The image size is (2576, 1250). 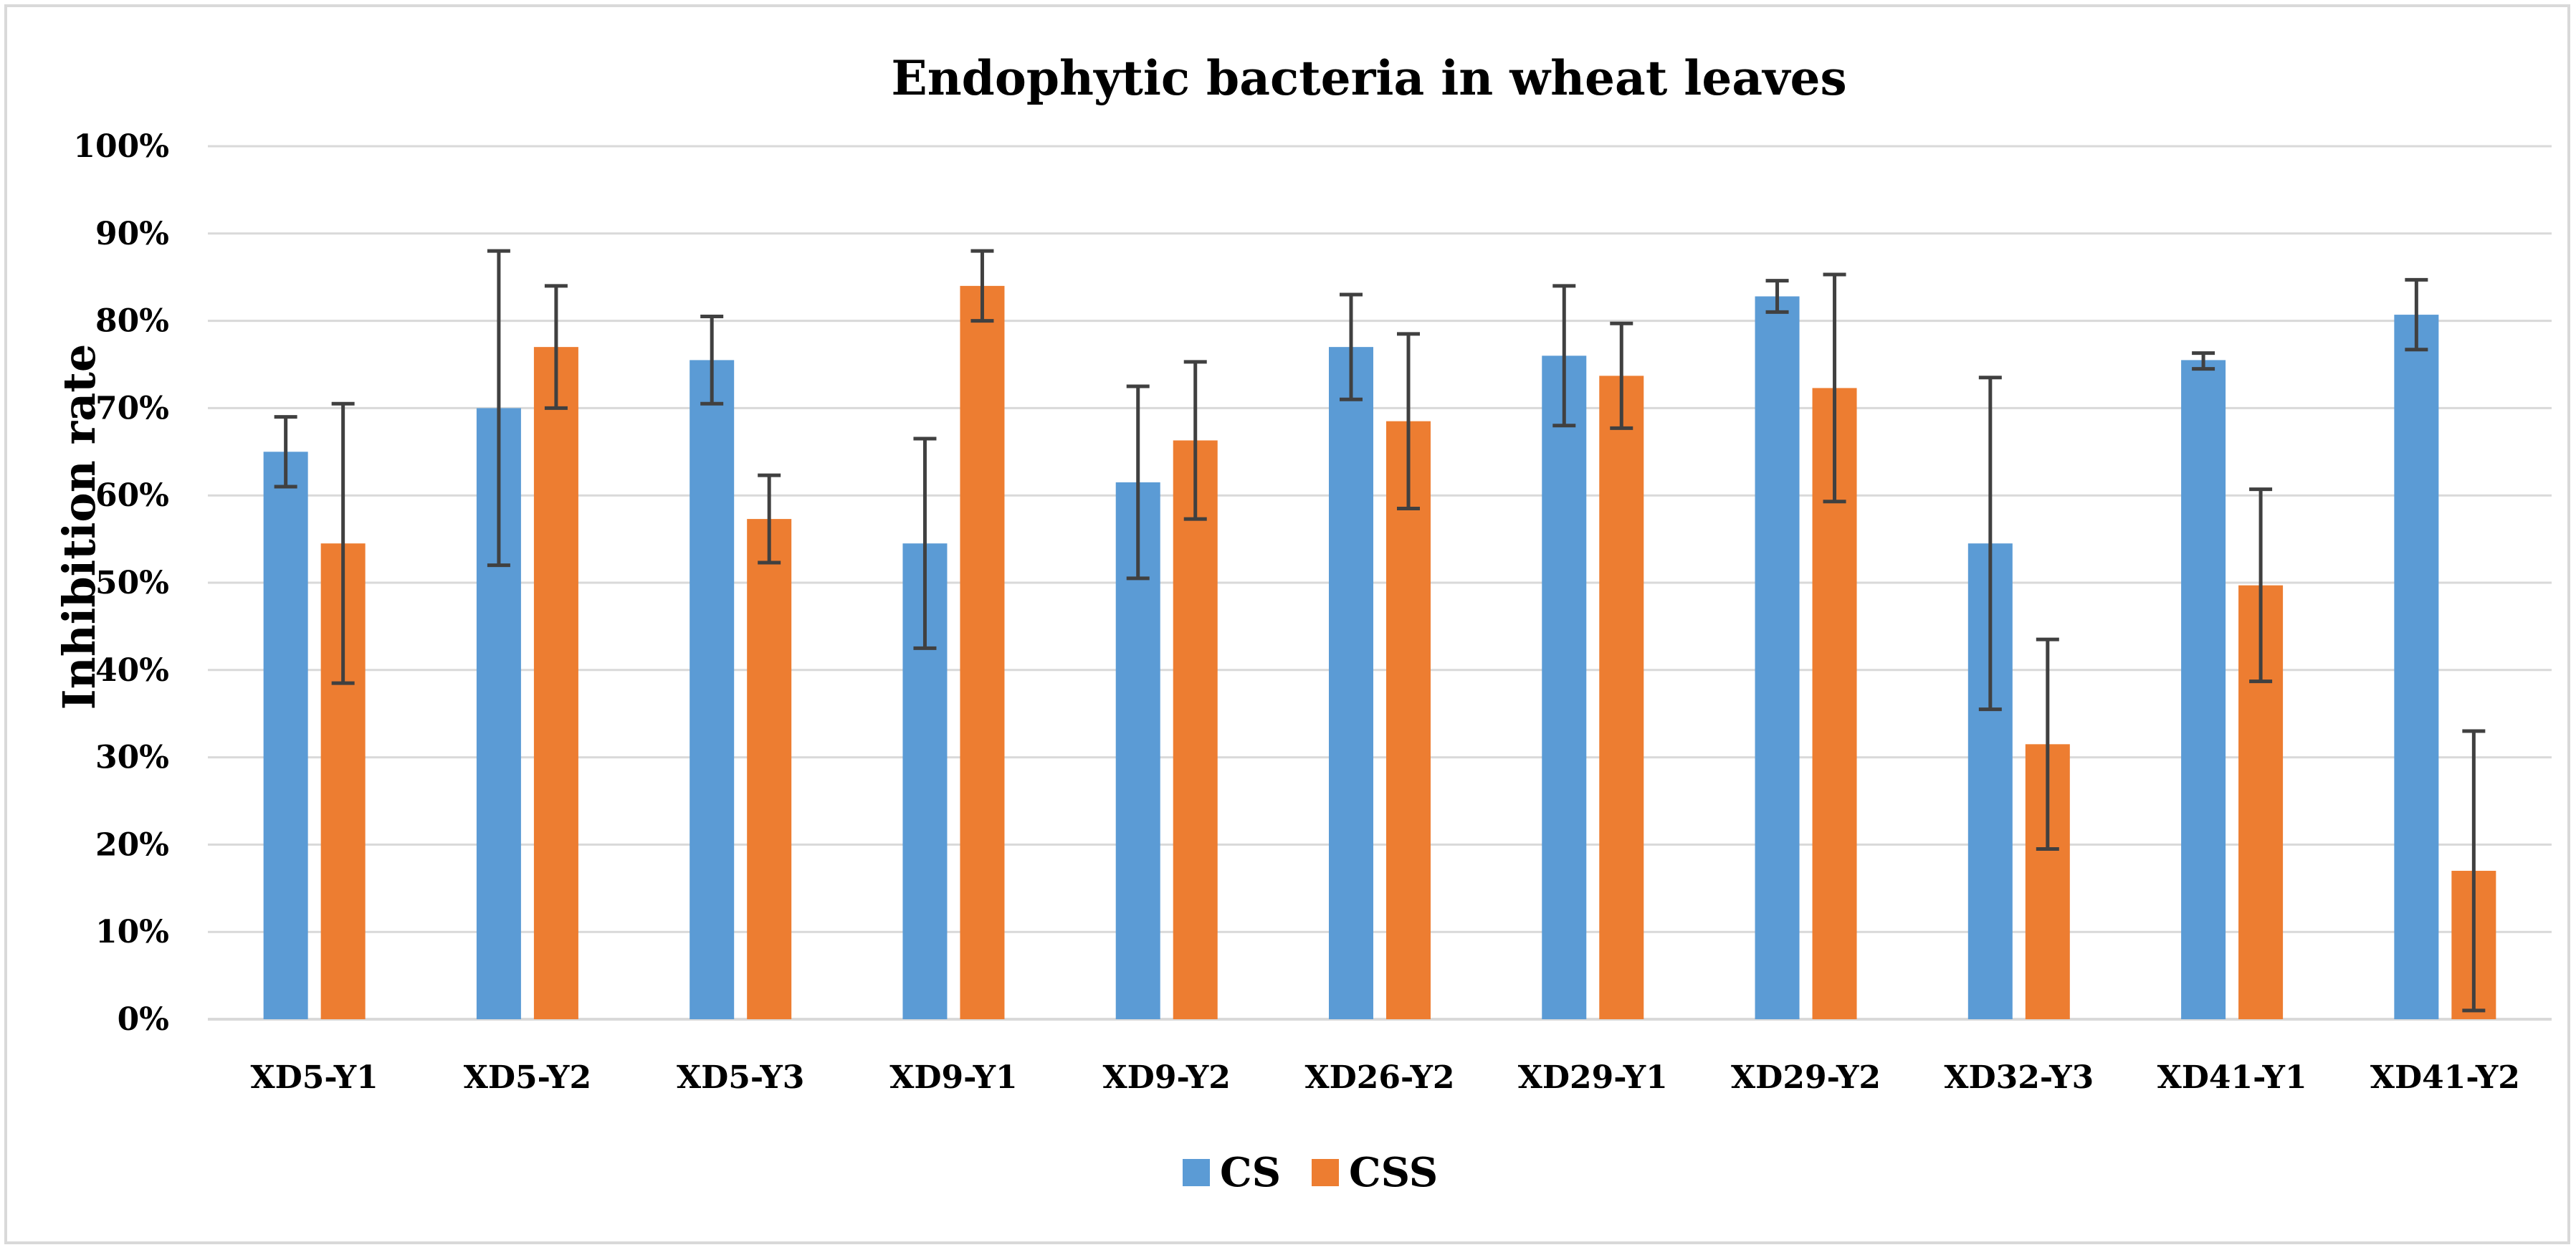 I want to click on error-bar-cs-xd26-y2, so click(x=1351, y=346).